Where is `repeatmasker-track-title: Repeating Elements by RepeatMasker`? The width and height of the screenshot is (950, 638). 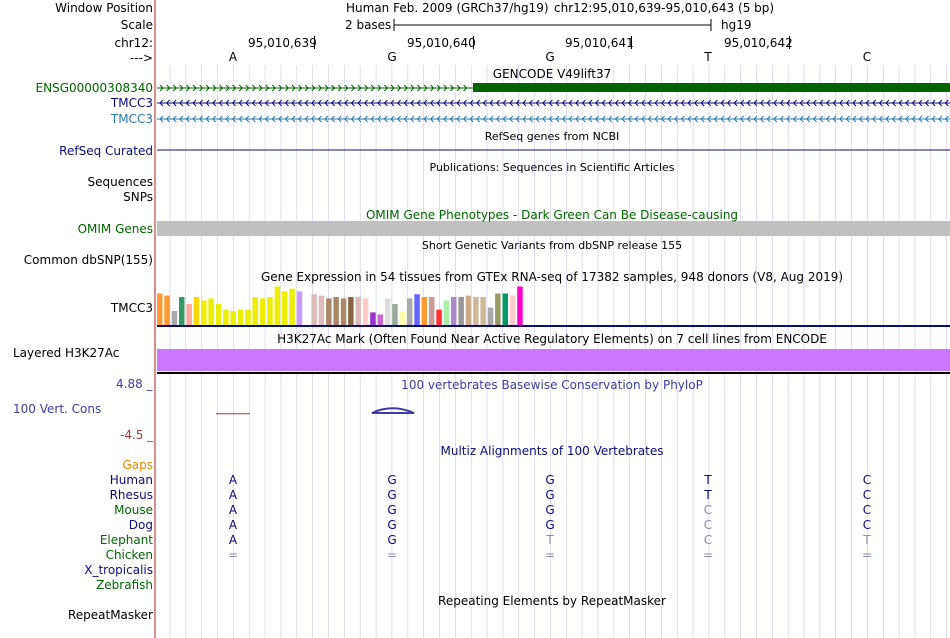
repeatmasker-track-title: Repeating Elements by RepeatMasker is located at coordinates (552, 601).